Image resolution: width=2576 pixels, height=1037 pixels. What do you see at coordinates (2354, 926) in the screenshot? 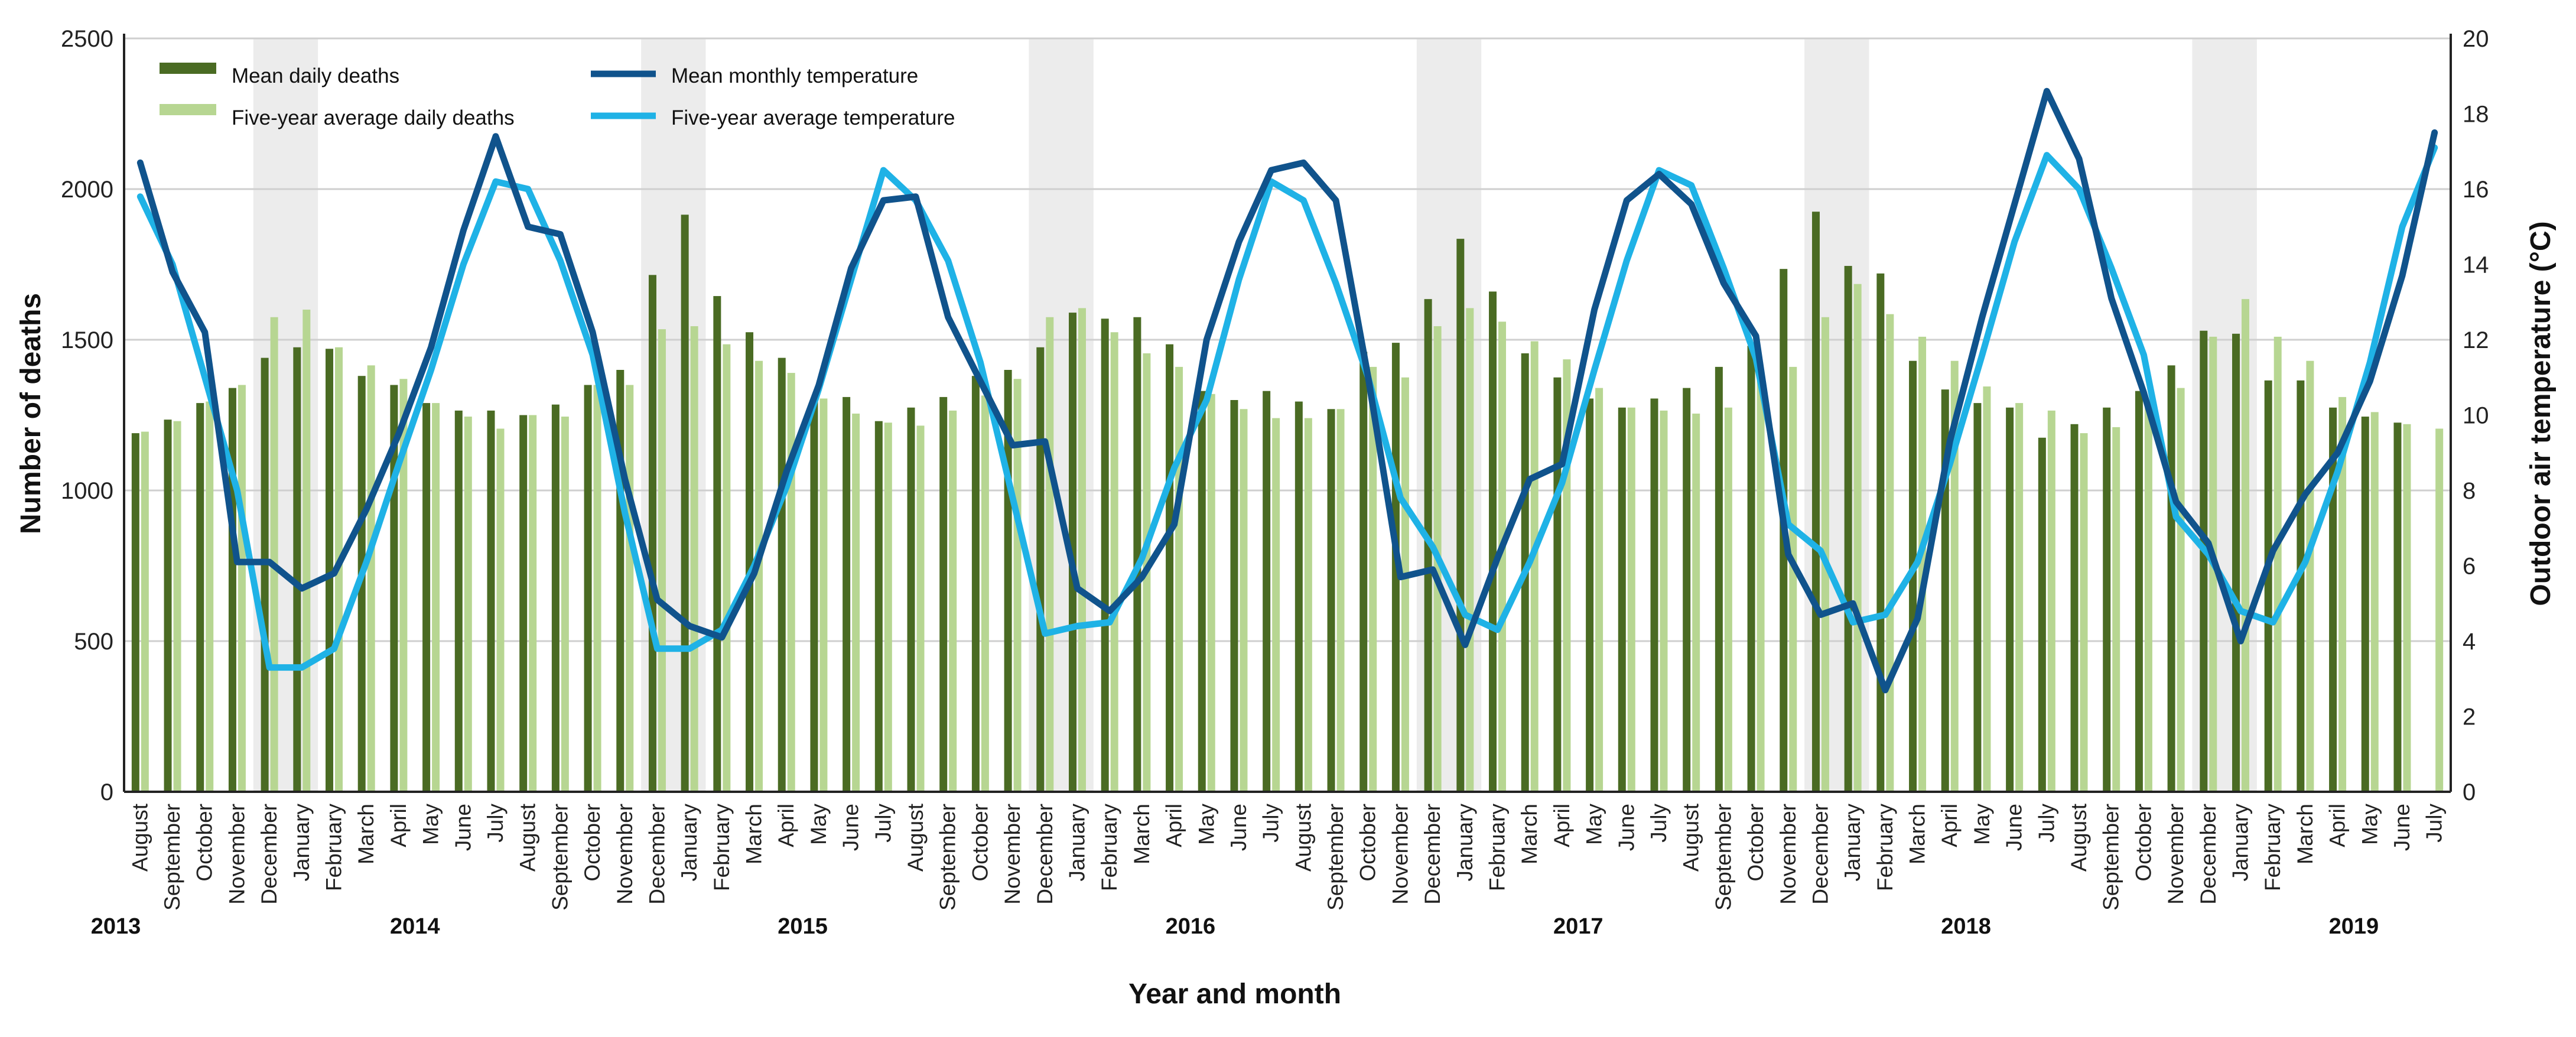
I see `year-label: 2019` at bounding box center [2354, 926].